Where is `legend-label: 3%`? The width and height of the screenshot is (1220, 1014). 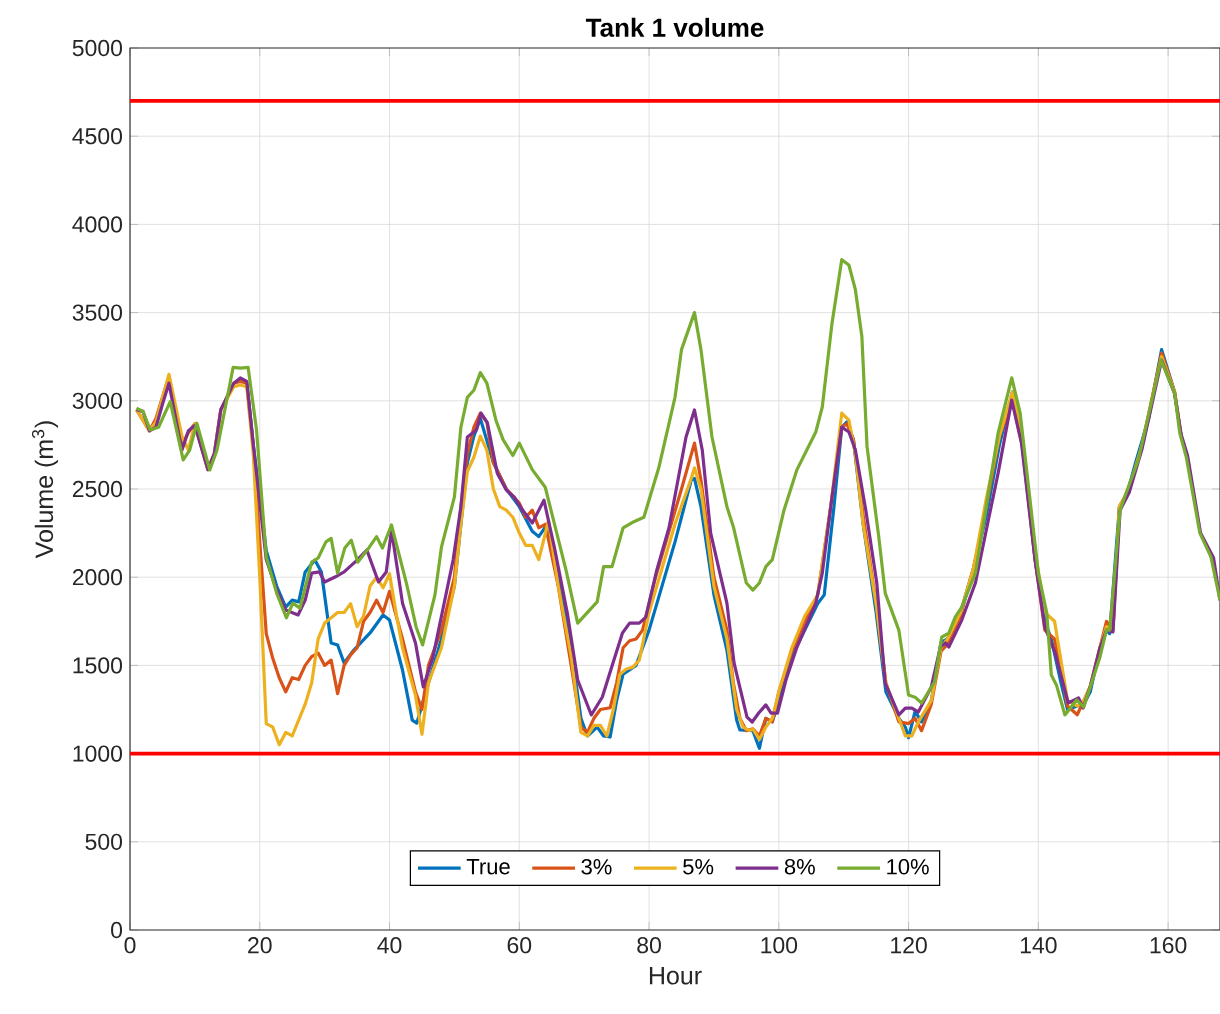 legend-label: 3% is located at coordinates (596, 866).